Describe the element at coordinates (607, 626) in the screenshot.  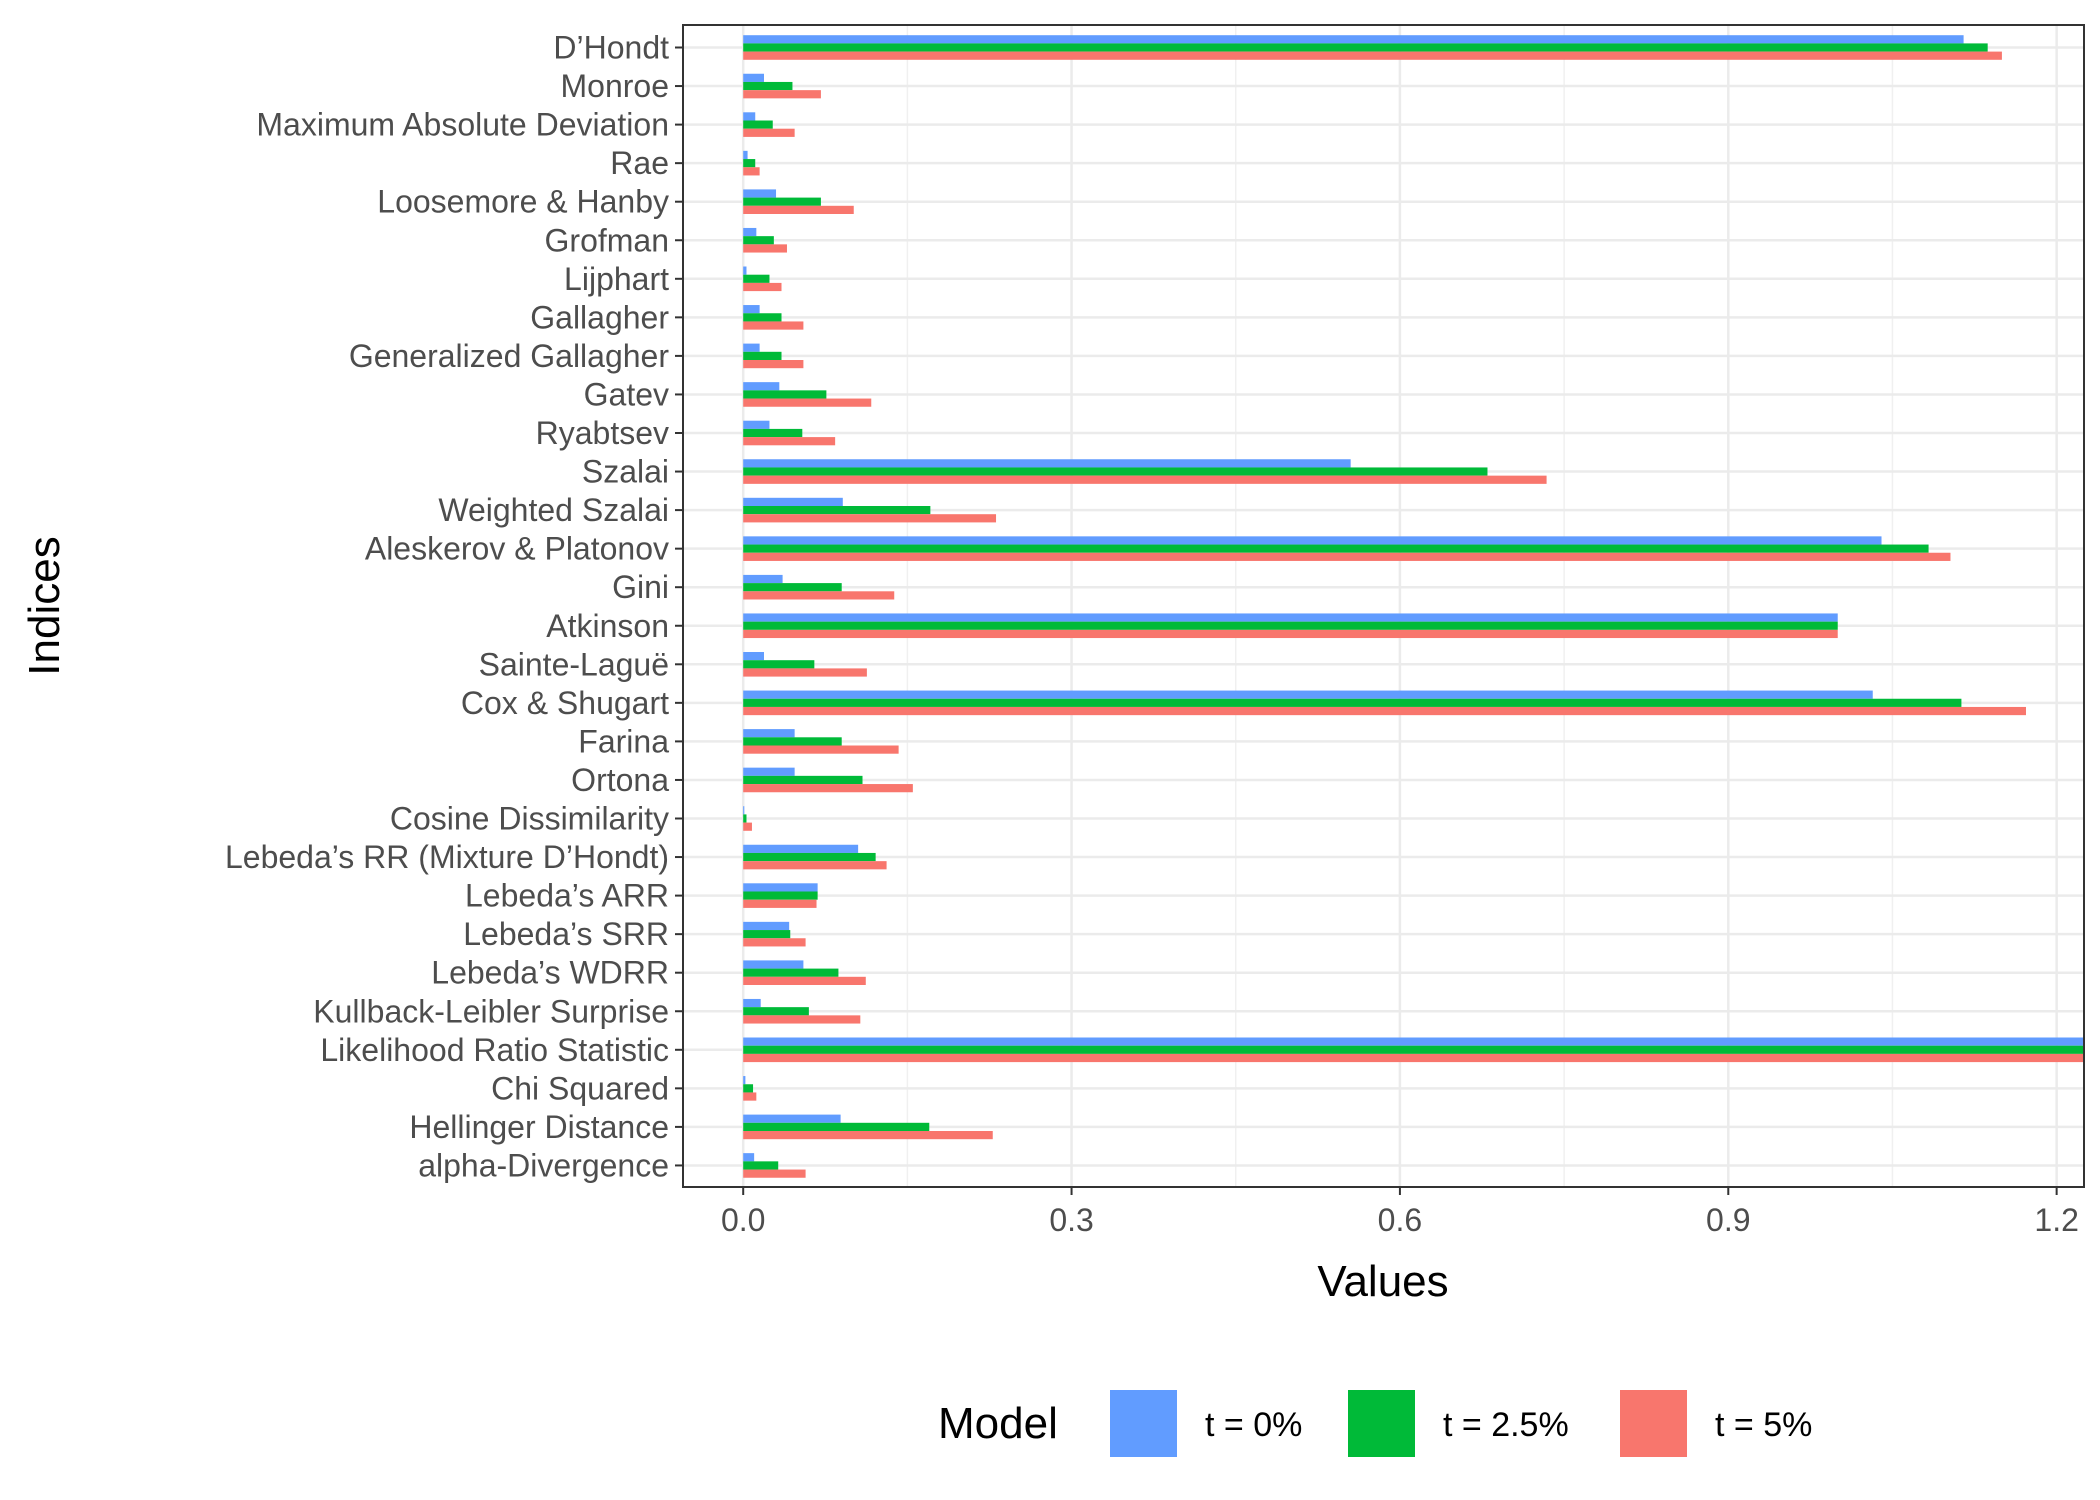
I see `y-tick-label: Atkinson` at that location.